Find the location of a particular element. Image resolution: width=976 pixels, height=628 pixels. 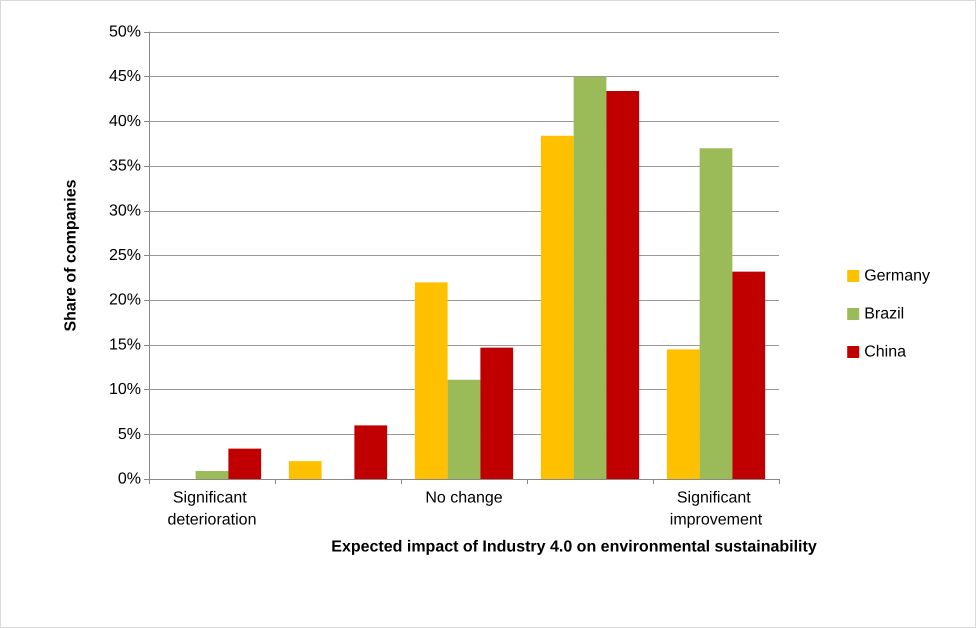

x-tick-label: No change is located at coordinates (464, 498).